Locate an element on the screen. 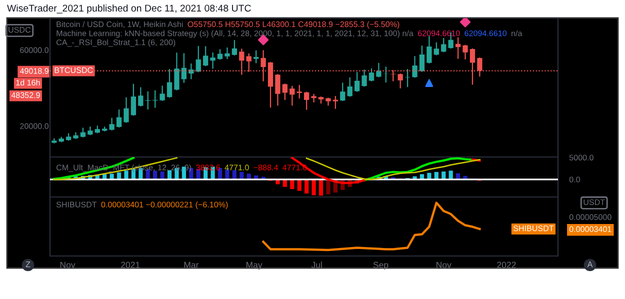  ref-line-label: BTCUSDC is located at coordinates (73, 70).